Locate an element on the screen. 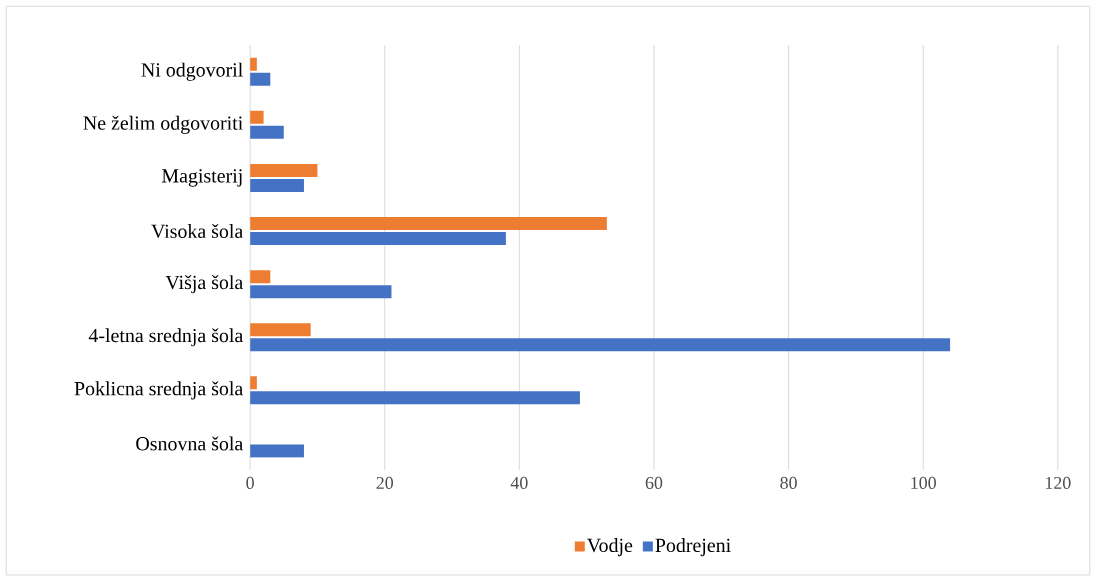 Image resolution: width=1096 pixels, height=580 pixels. y-tick-label: Osnovna šola is located at coordinates (189, 443).